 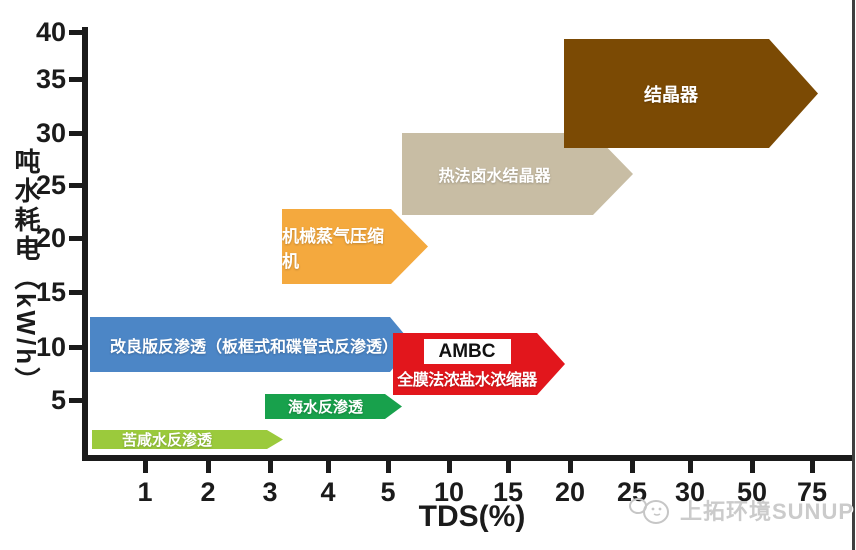 What do you see at coordinates (85, 244) in the screenshot?
I see `y-axis-line` at bounding box center [85, 244].